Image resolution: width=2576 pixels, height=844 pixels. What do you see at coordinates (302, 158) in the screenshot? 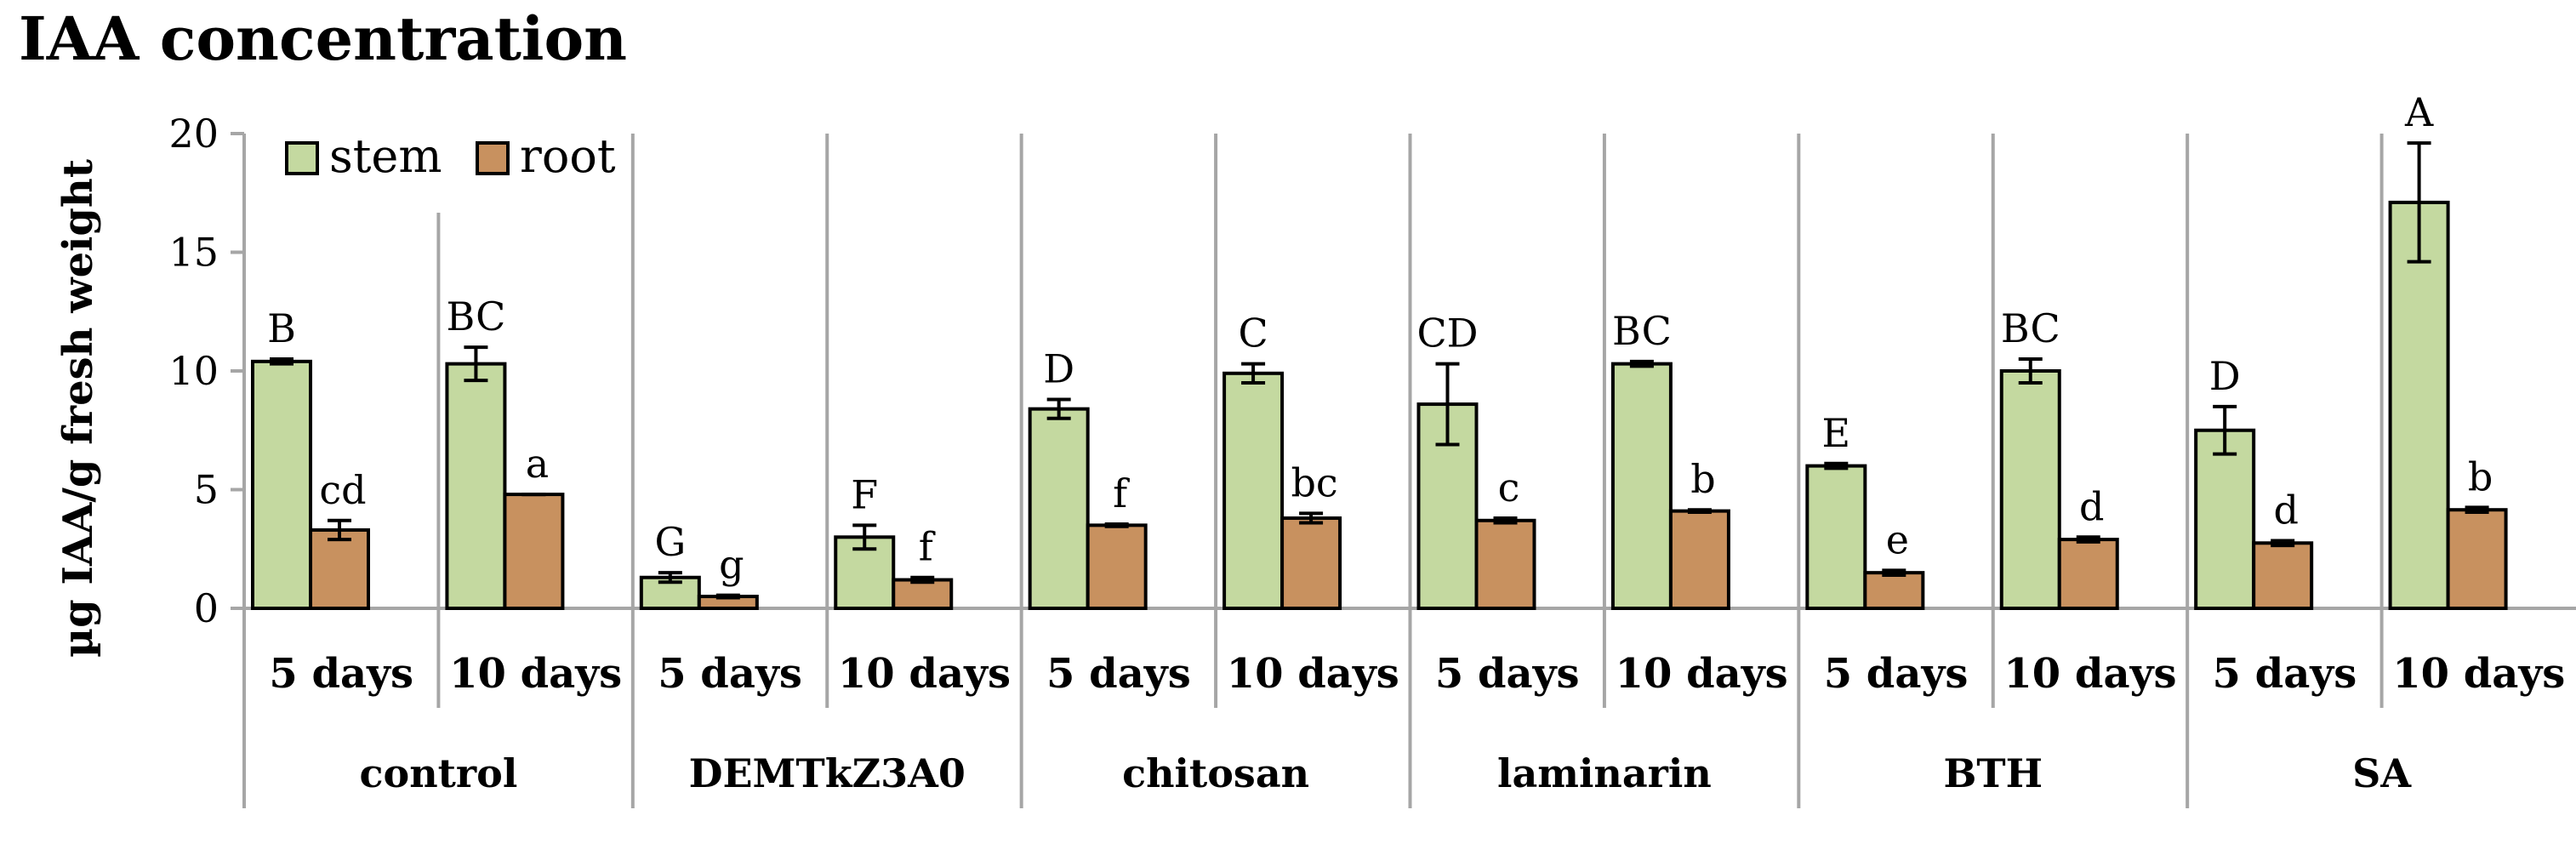
I see `legend-swatch-stem` at bounding box center [302, 158].